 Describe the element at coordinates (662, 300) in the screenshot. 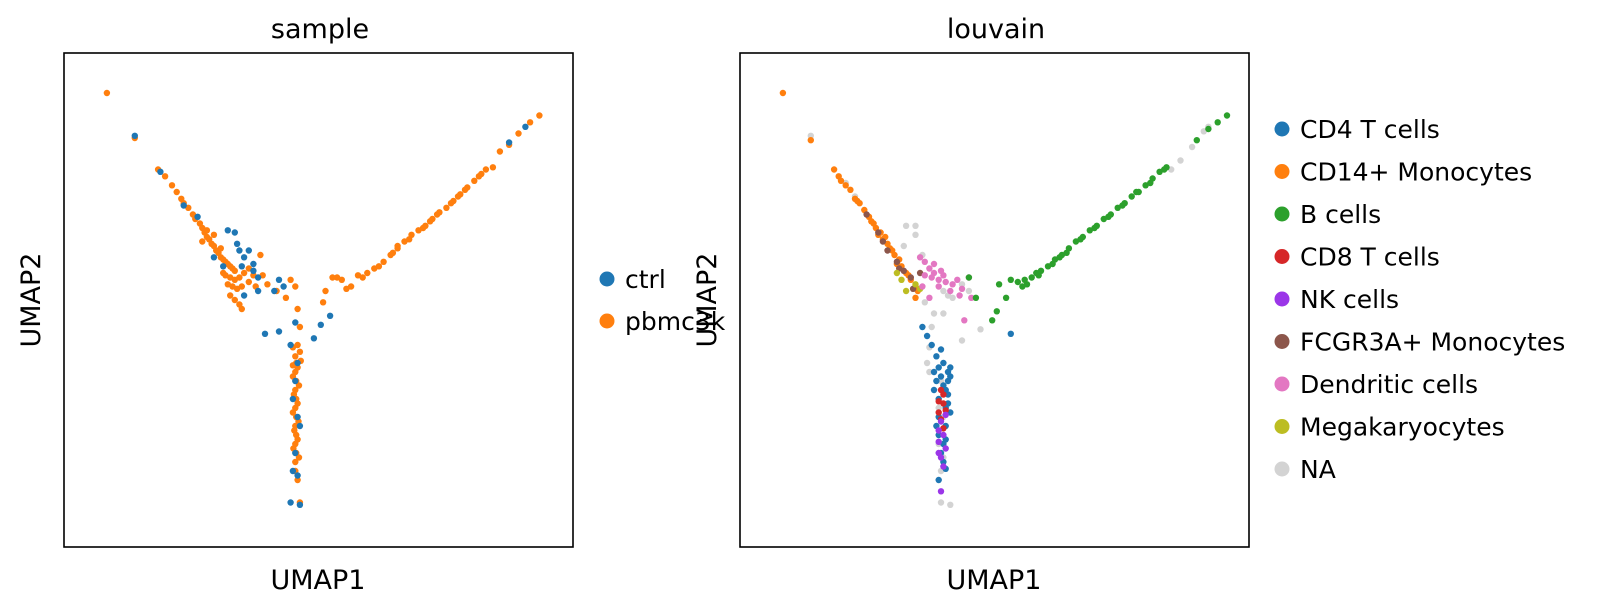

I see `legend-sample: ctrl pbmc3k` at that location.